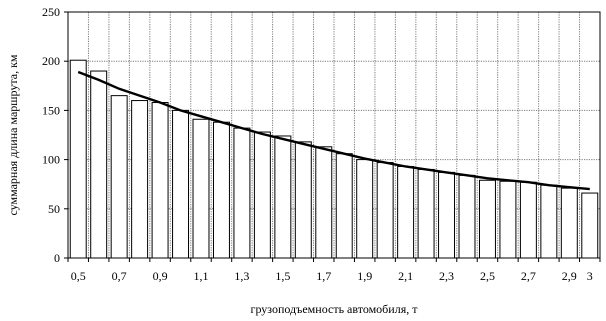 Image resolution: width=606 pixels, height=321 pixels. I want to click on y-tick-label: 150, so click(51, 110).